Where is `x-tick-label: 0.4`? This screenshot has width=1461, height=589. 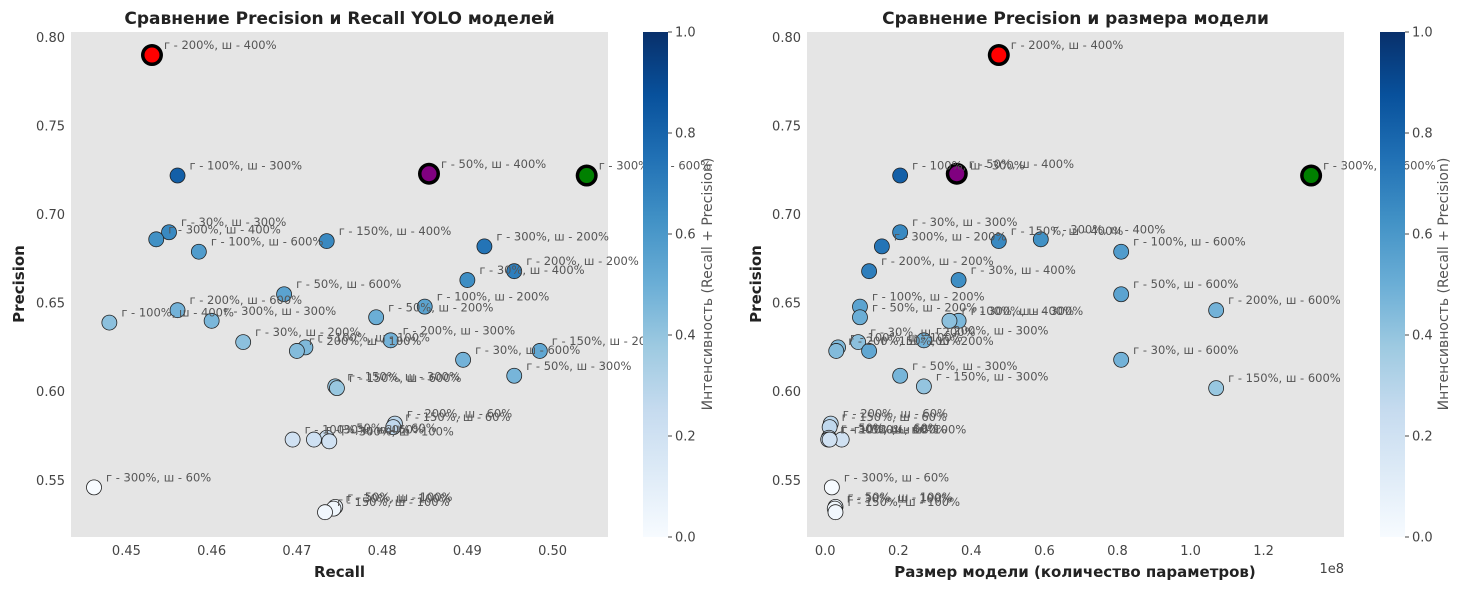 x-tick-label: 0.4 is located at coordinates (971, 551).